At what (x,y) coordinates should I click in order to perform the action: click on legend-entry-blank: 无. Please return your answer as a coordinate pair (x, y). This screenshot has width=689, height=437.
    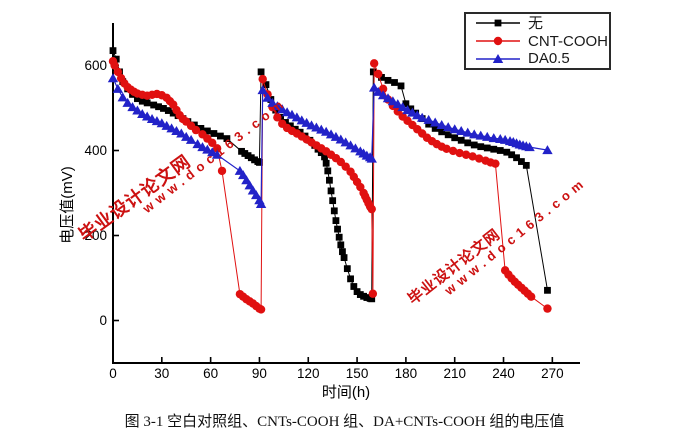
    Looking at the image, I should click on (537, 23).